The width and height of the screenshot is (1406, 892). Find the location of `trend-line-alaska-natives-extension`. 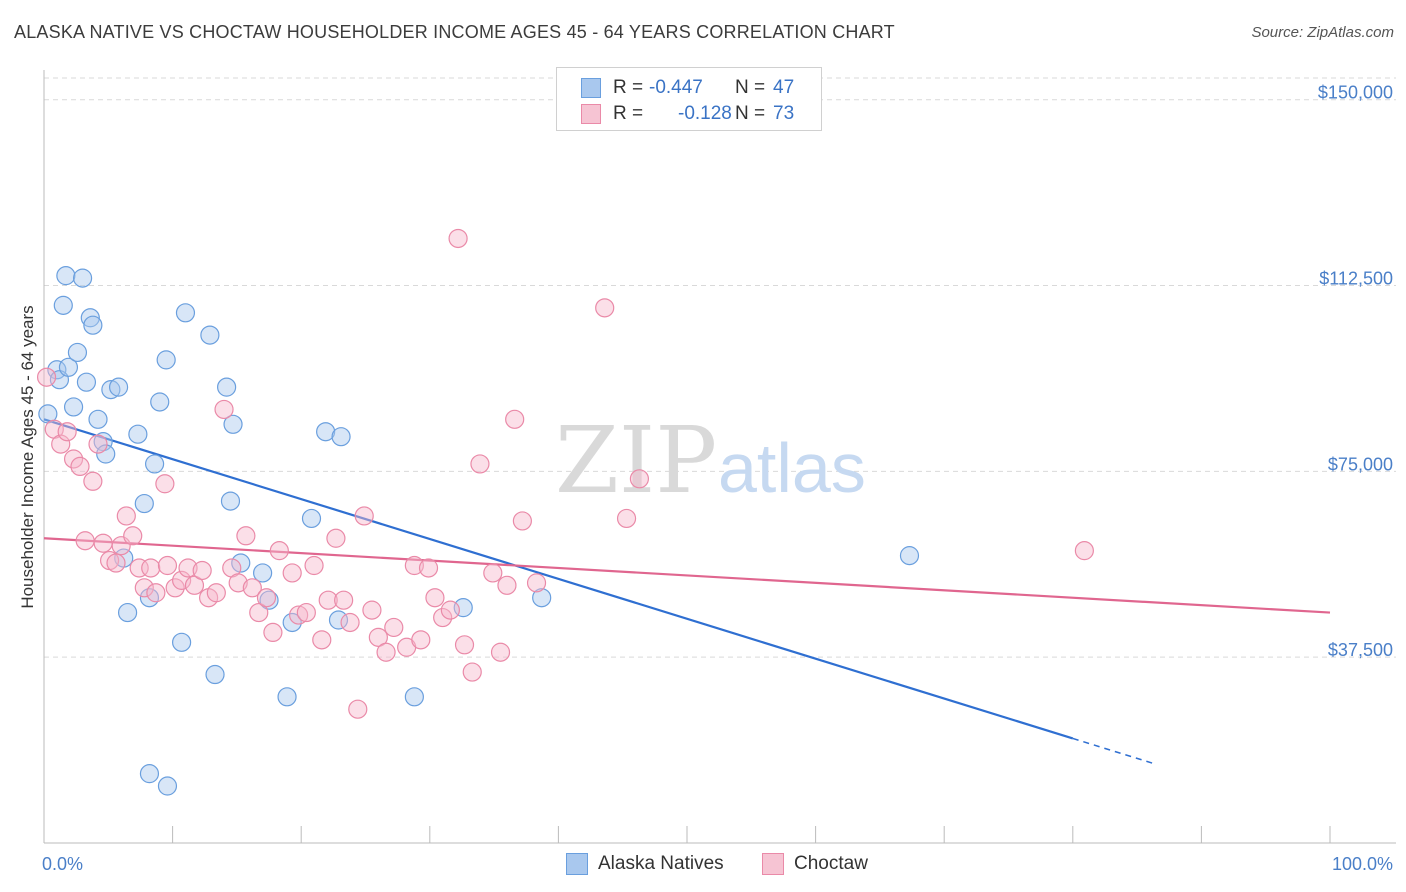

trend-line-alaska-natives-extension is located at coordinates (1114, 751).